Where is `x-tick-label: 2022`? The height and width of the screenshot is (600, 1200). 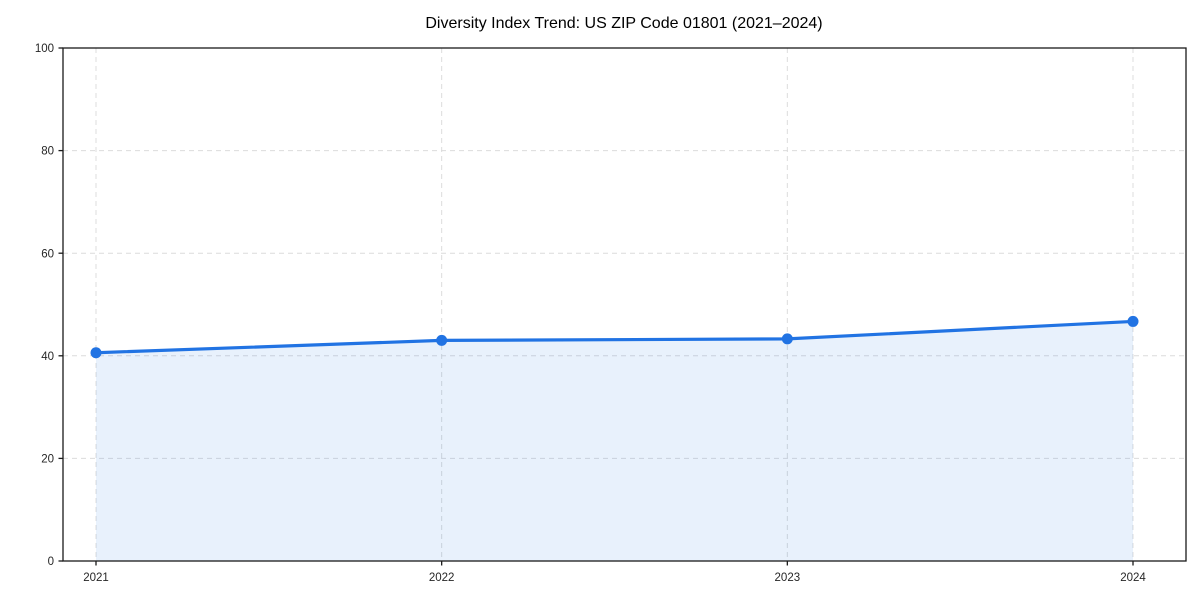 x-tick-label: 2022 is located at coordinates (442, 578).